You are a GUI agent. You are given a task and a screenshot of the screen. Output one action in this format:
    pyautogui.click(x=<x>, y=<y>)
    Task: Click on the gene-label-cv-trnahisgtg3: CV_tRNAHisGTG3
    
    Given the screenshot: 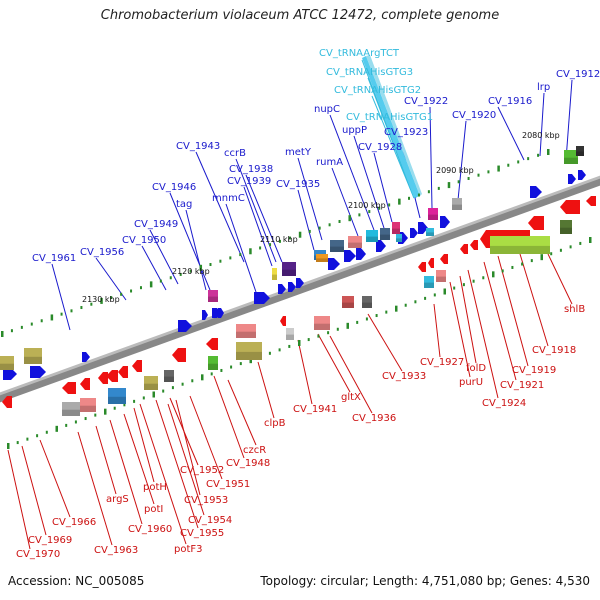 What is the action you would take?
    pyautogui.click(x=369, y=72)
    